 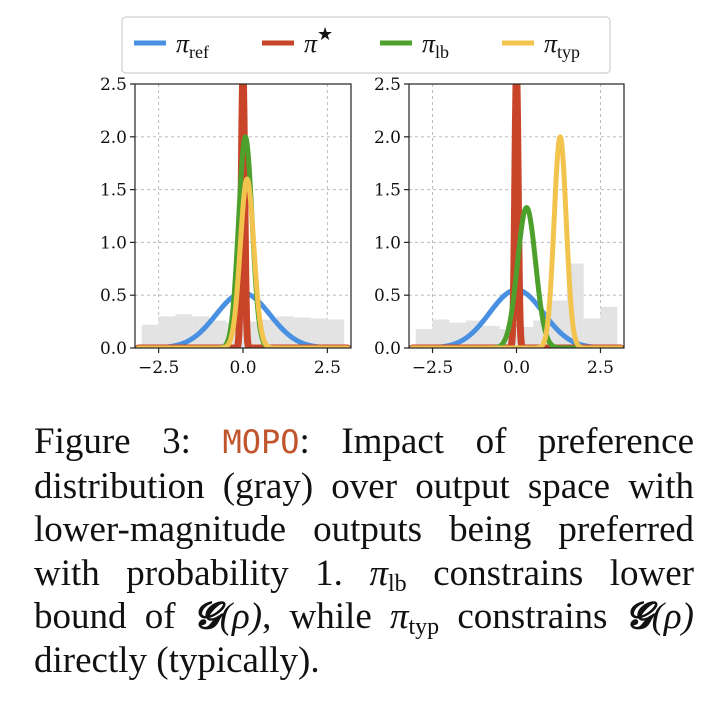 What do you see at coordinates (397, 583) in the screenshot?
I see `caption-sub-1: lb` at bounding box center [397, 583].